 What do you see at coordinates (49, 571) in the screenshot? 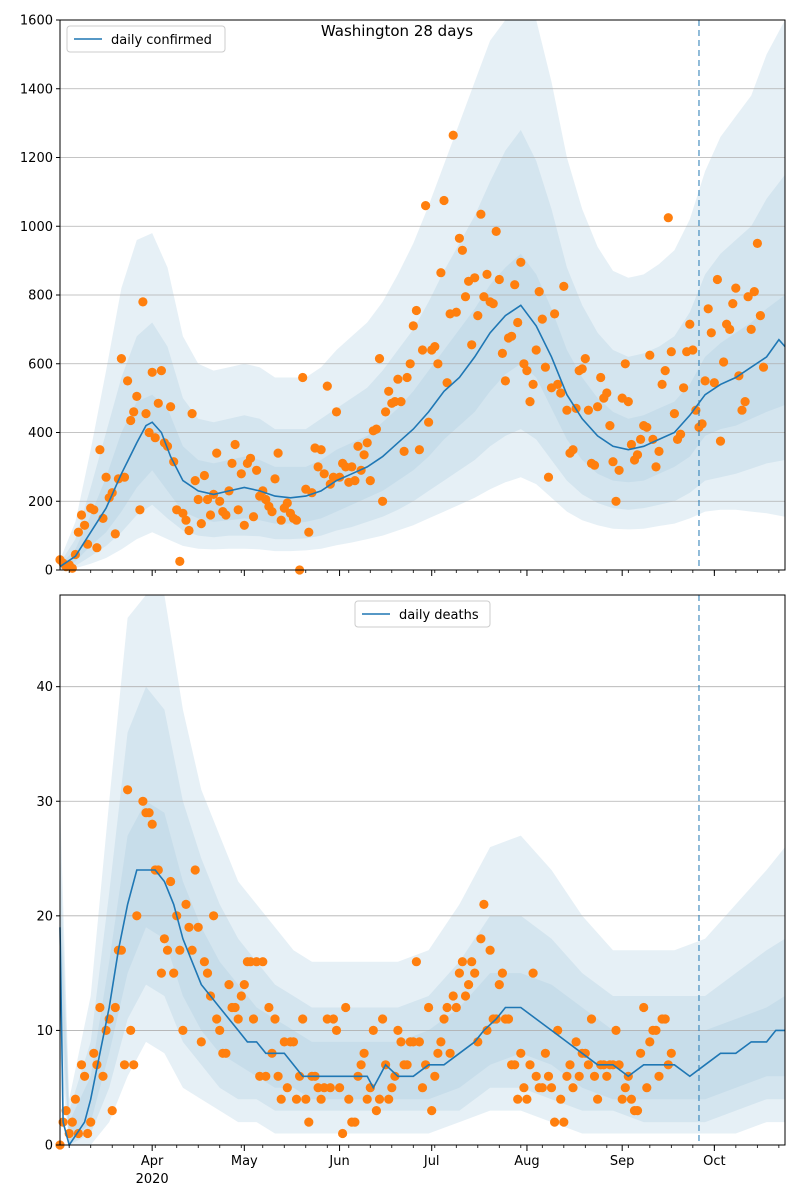
I see `confirmed-y-tick-label: 0` at bounding box center [49, 571].